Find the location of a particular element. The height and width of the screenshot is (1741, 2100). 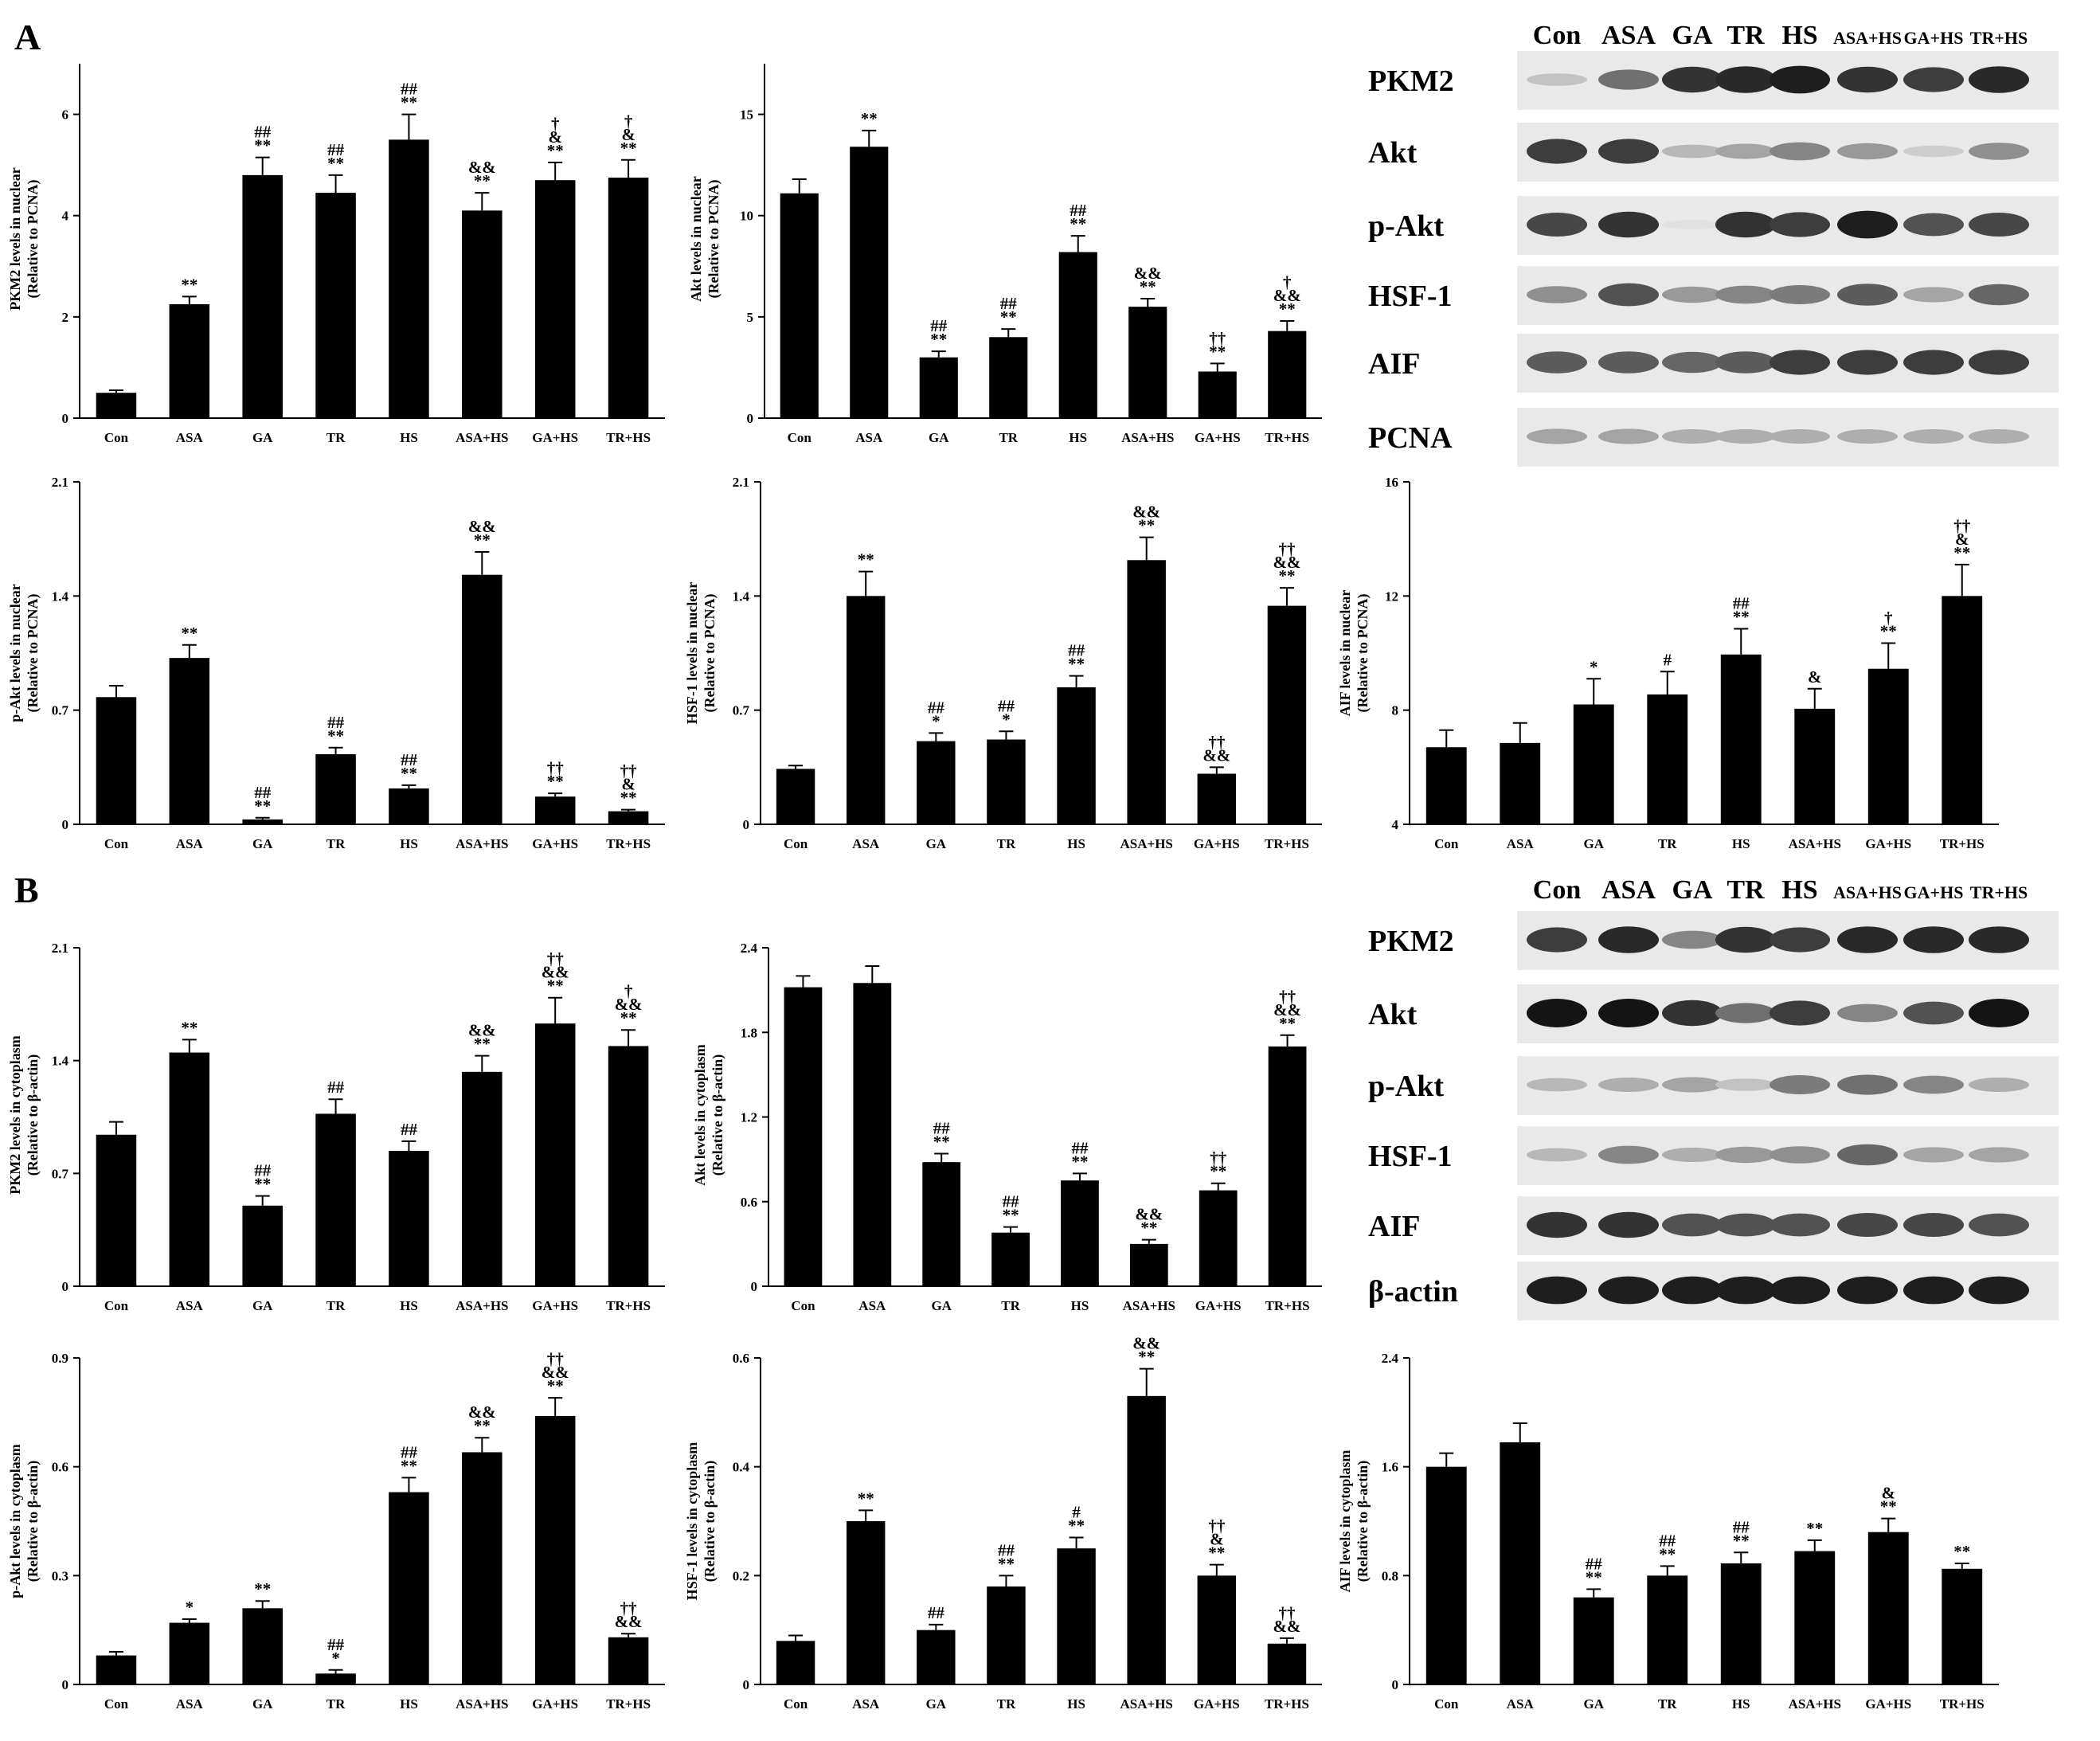

y-tick-label: 6 is located at coordinates (65, 115).